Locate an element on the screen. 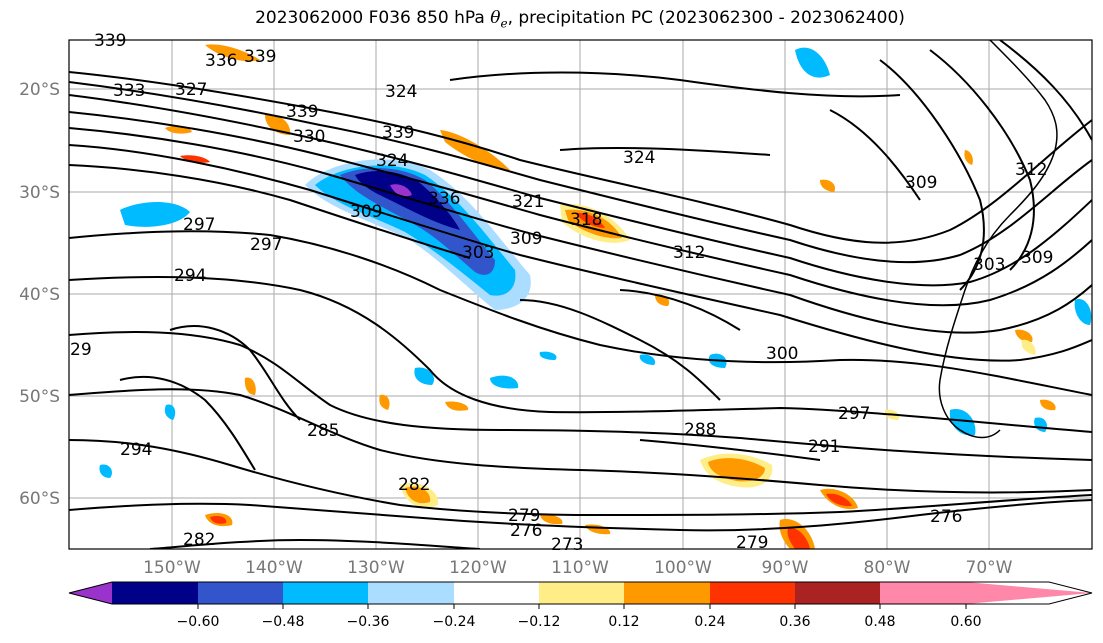  contour-label: 285 is located at coordinates (323, 431).